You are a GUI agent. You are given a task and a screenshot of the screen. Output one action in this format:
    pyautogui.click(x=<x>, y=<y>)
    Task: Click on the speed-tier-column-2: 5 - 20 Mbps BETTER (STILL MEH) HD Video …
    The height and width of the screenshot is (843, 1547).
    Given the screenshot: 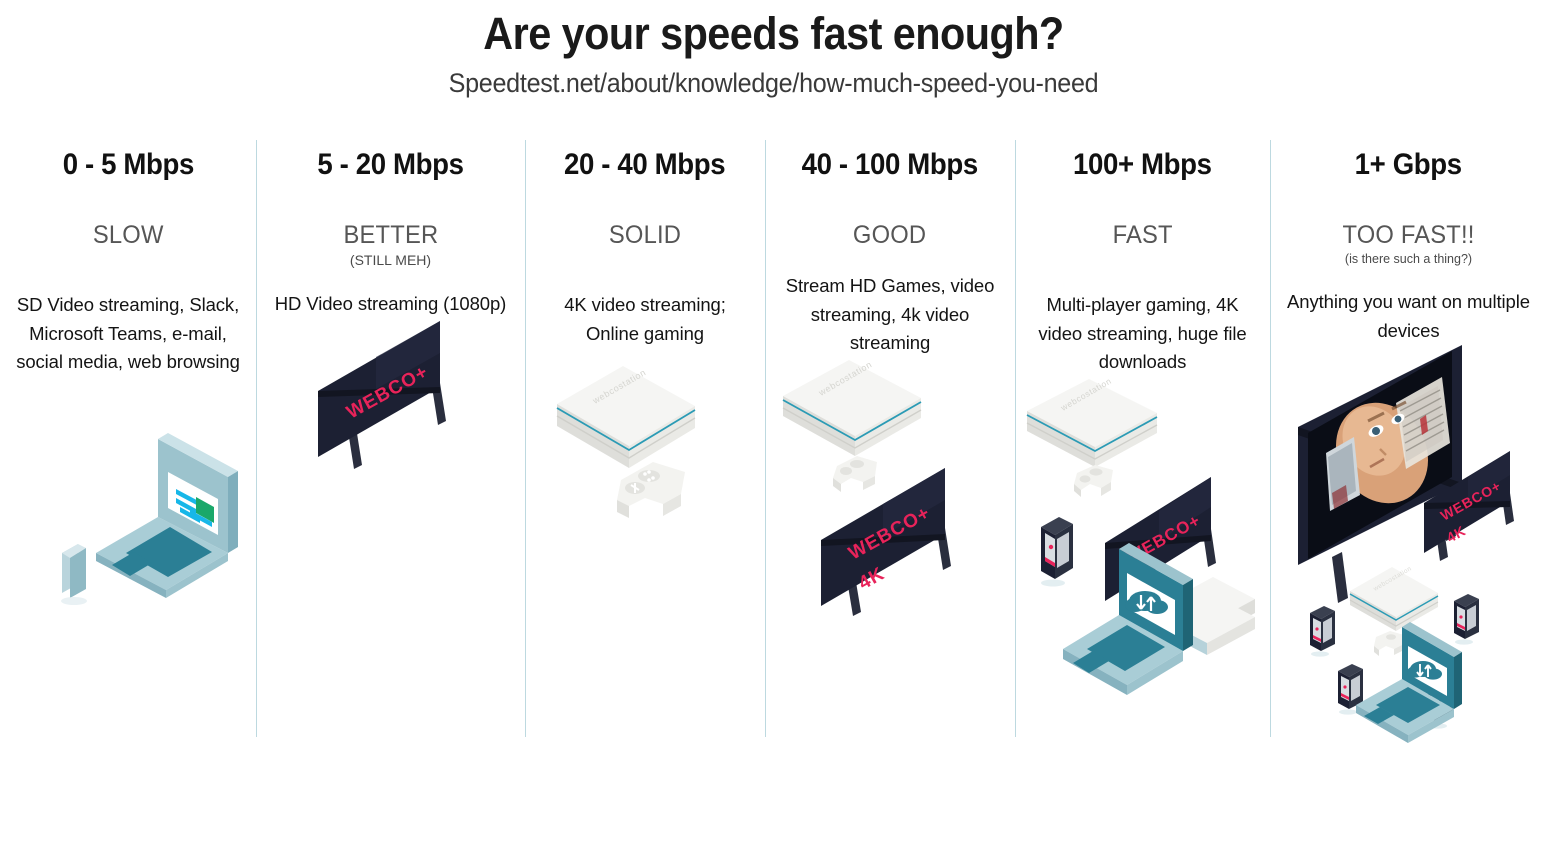 What is the action you would take?
    pyautogui.click(x=390, y=437)
    